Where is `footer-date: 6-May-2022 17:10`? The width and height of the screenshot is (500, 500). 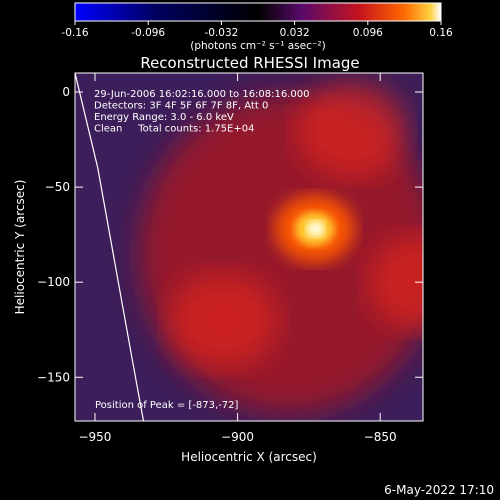 footer-date: 6-May-2022 17:10 is located at coordinates (439, 490).